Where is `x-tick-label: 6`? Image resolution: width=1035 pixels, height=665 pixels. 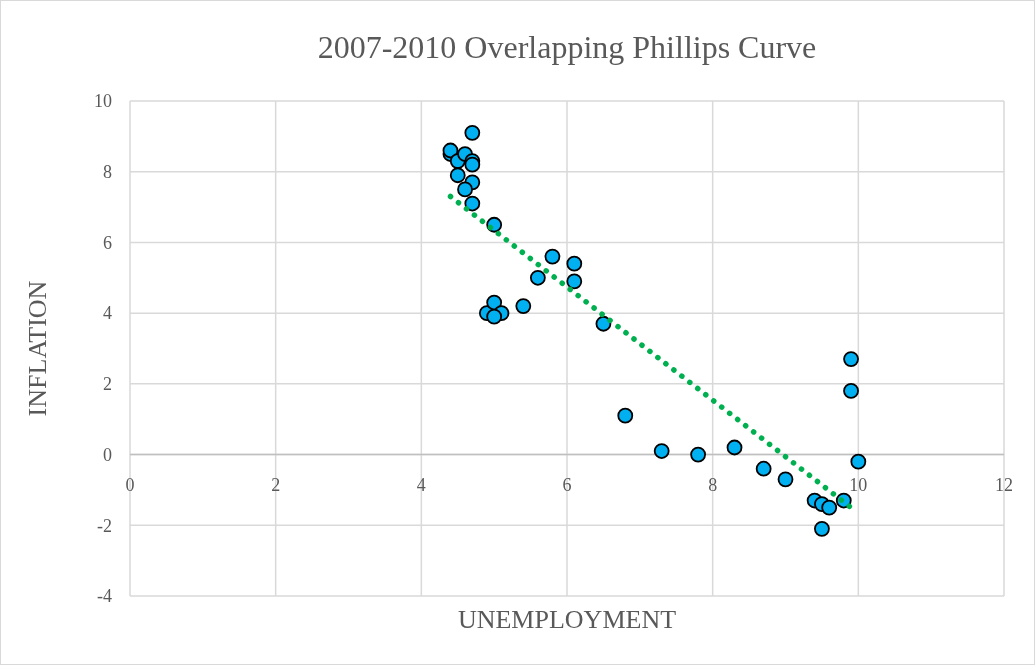
x-tick-label: 6 is located at coordinates (567, 484).